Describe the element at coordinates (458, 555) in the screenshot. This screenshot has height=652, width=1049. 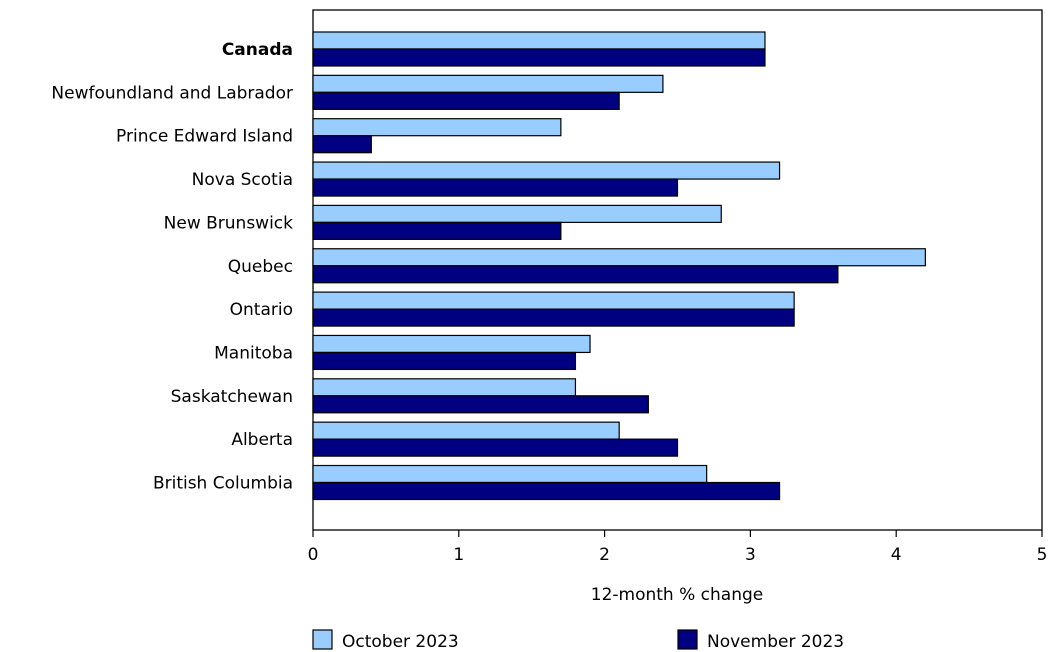
I see `x-tick-label: 1` at that location.